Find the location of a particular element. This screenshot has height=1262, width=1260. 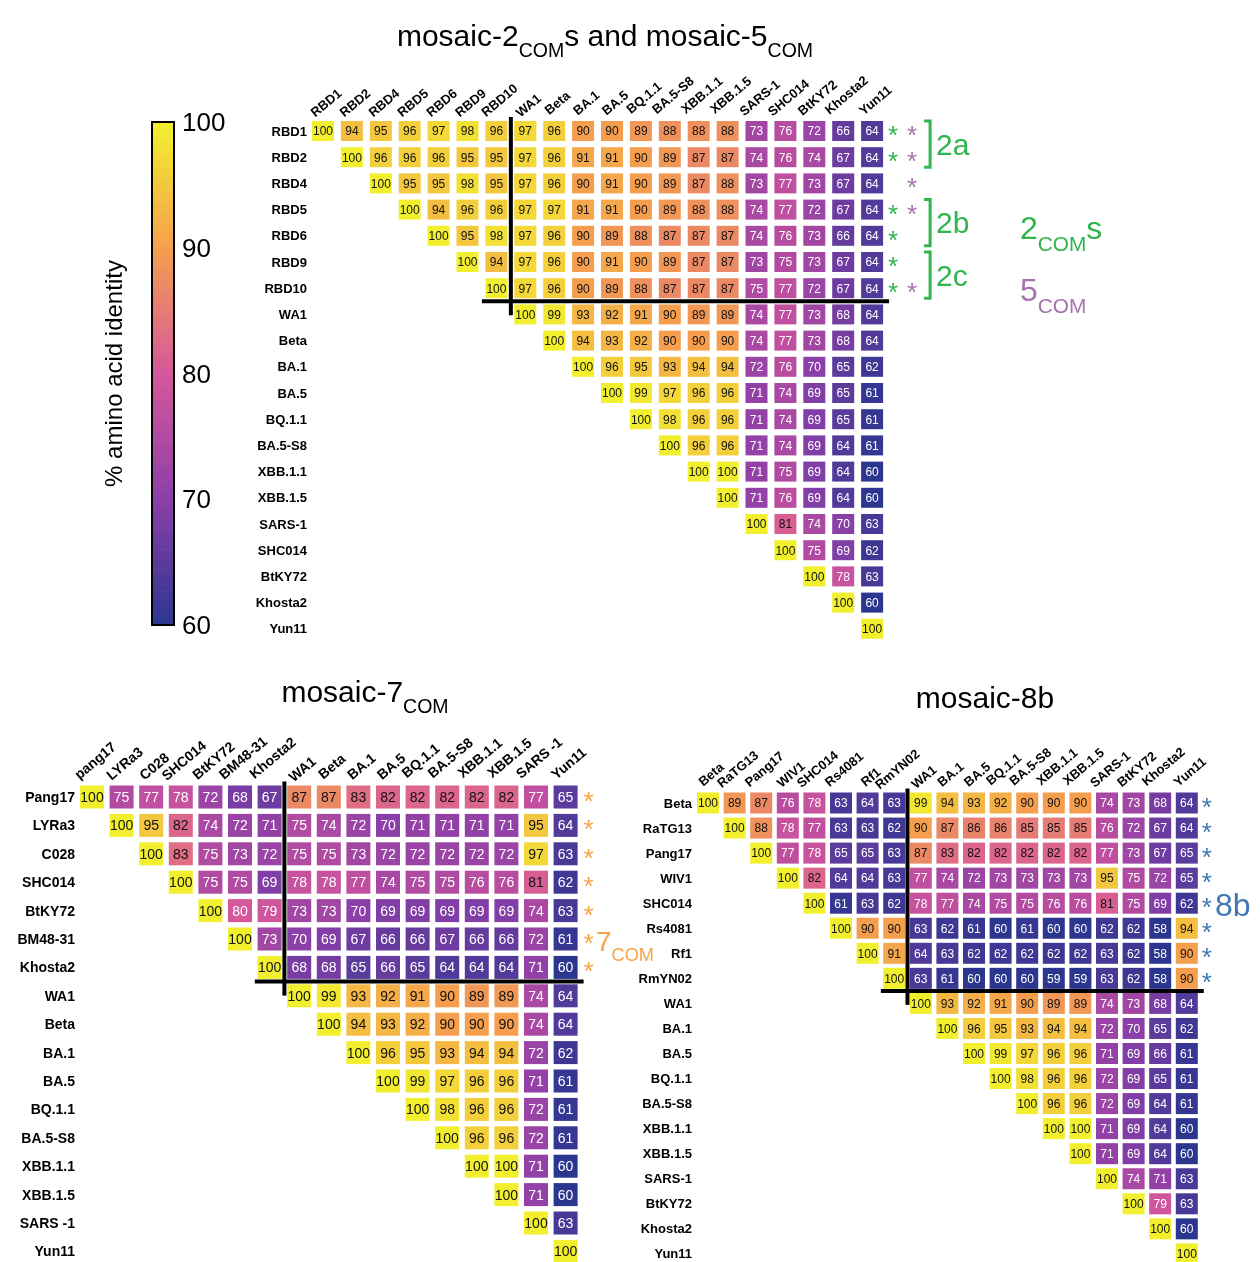

data-label: 67 is located at coordinates (843, 157).